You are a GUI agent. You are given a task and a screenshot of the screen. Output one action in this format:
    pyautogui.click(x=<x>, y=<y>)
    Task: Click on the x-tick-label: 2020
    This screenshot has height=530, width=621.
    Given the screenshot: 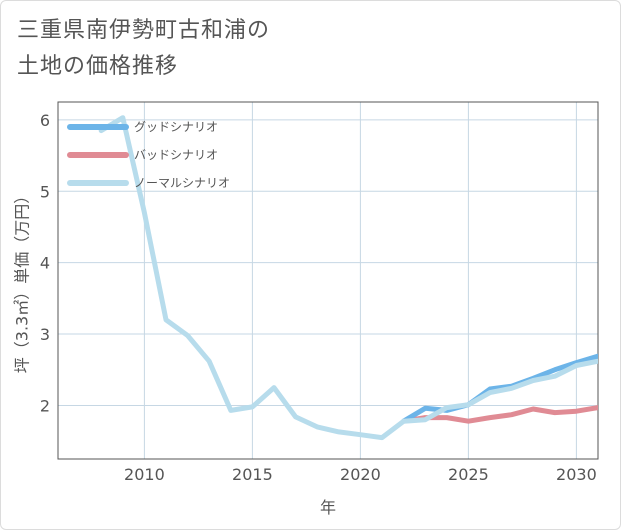 What is the action you would take?
    pyautogui.click(x=360, y=474)
    